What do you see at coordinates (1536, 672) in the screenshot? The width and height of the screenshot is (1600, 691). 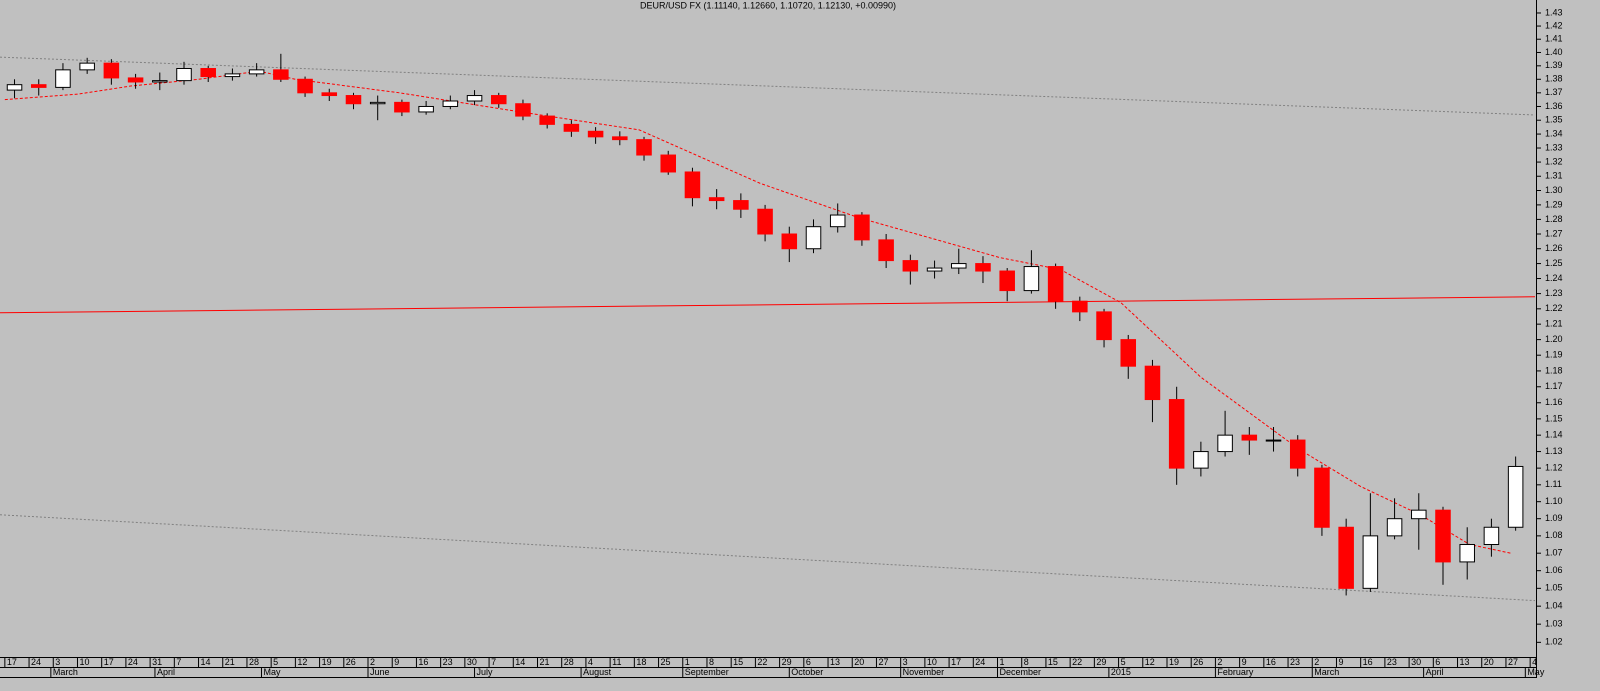 I see `month-label: May` at bounding box center [1536, 672].